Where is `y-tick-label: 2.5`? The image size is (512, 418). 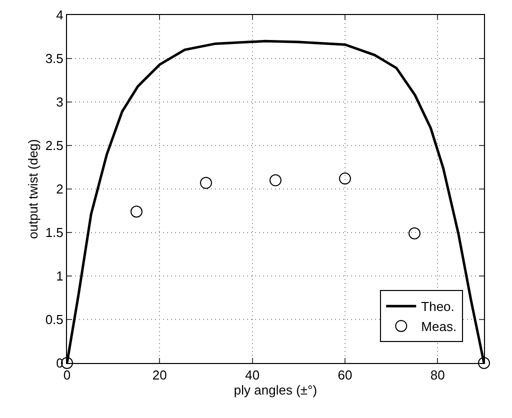
y-tick-label: 2.5 is located at coordinates (54, 146).